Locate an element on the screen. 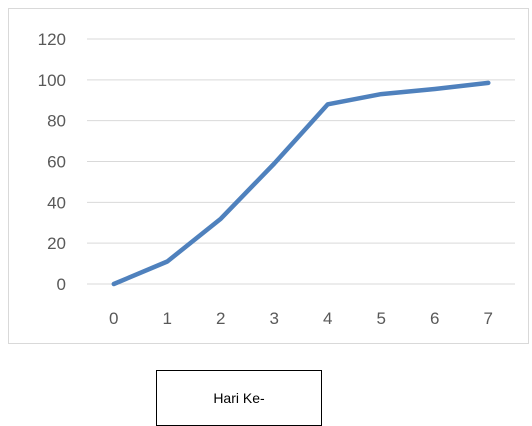 The width and height of the screenshot is (532, 426). x-tick-label: 4 is located at coordinates (327, 318).